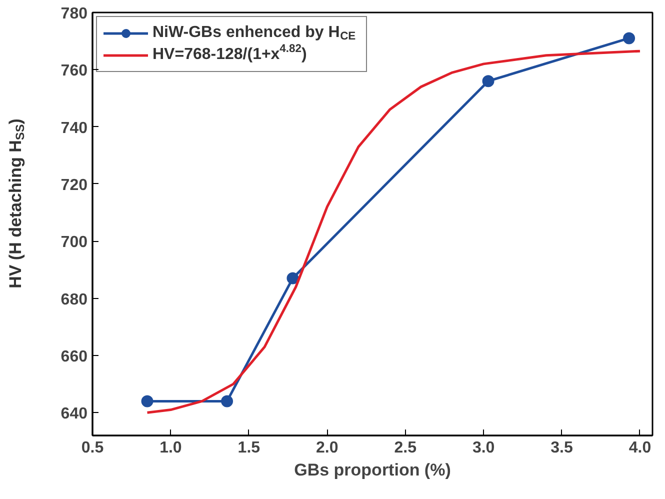 This screenshot has width=665, height=499. What do you see at coordinates (74, 128) in the screenshot?
I see `y-tick-label: 740` at bounding box center [74, 128].